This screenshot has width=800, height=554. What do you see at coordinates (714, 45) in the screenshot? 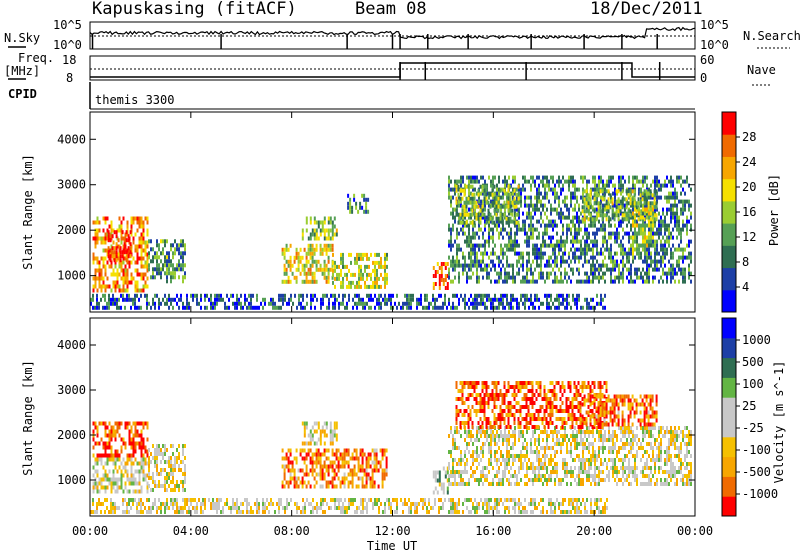
I see `nsearch-tick-bottom: 10^0` at bounding box center [714, 45].